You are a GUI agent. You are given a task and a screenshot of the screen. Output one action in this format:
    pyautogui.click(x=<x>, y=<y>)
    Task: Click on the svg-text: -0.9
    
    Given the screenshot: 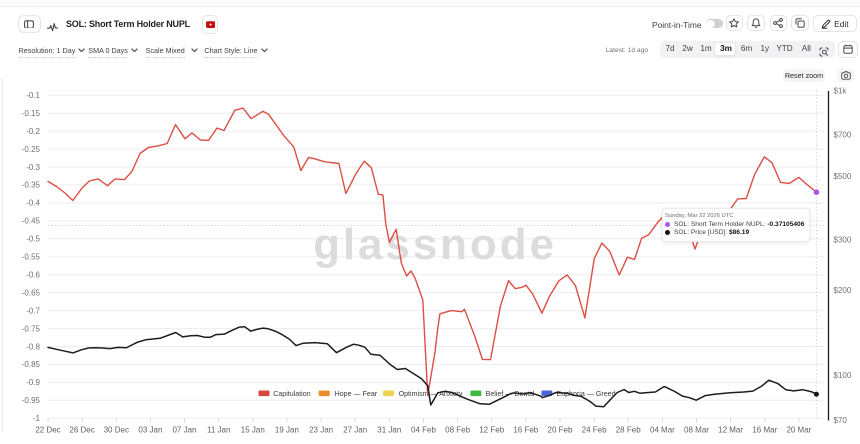 What is the action you would take?
    pyautogui.click(x=33, y=382)
    